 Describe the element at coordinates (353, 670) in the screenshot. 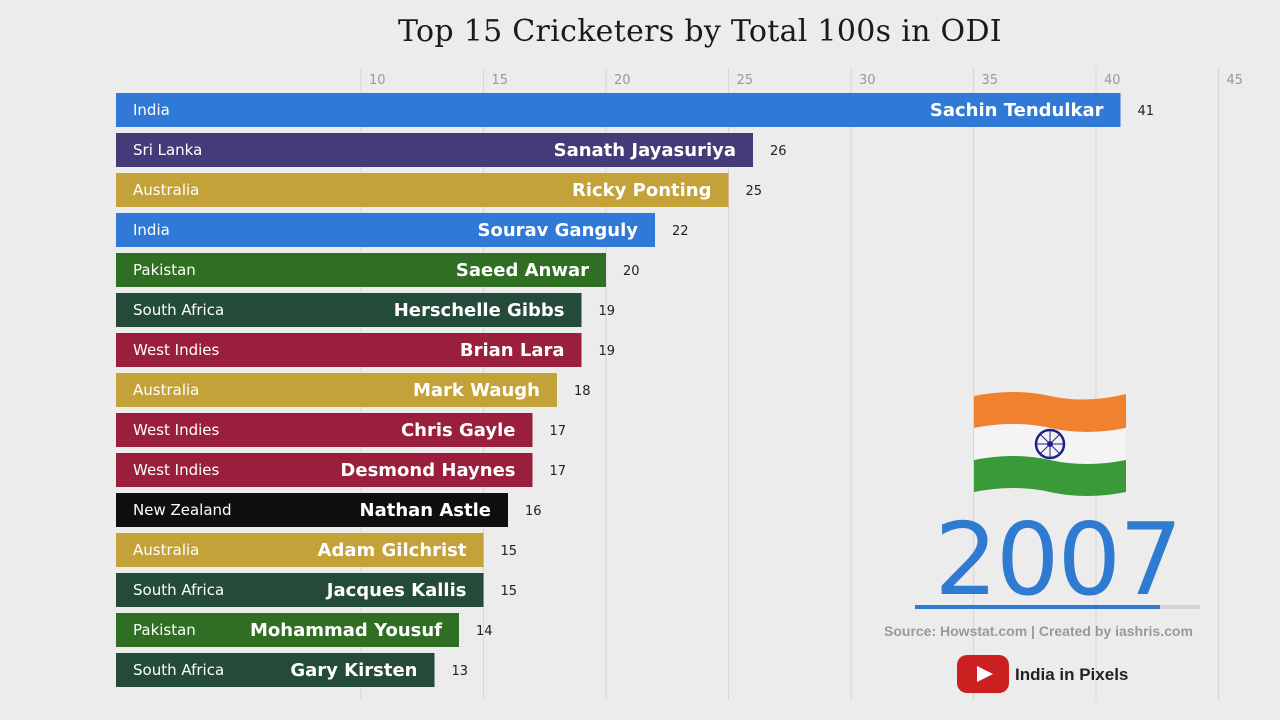

I see `bar-player-name: Gary Kirsten` at that location.